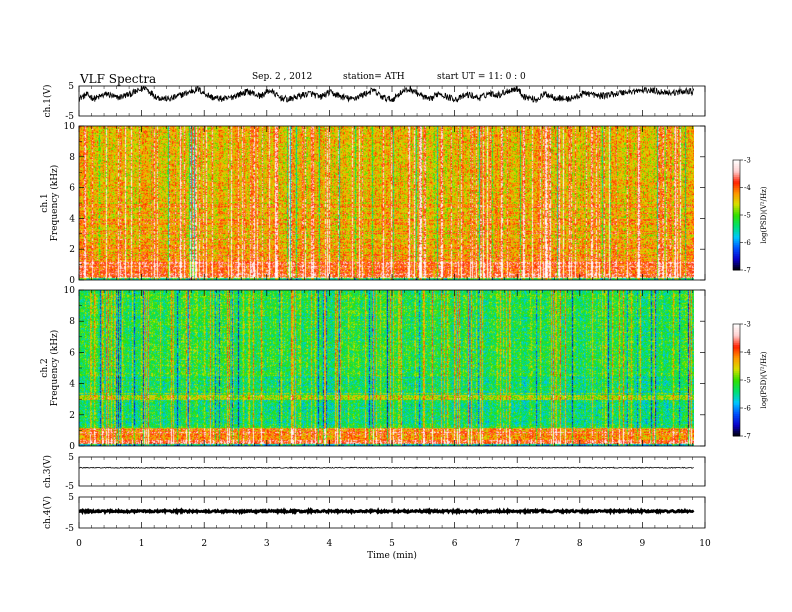 The image size is (792, 612). What do you see at coordinates (282, 77) in the screenshot?
I see `date-label: Sep. 2 , 2012` at bounding box center [282, 77].